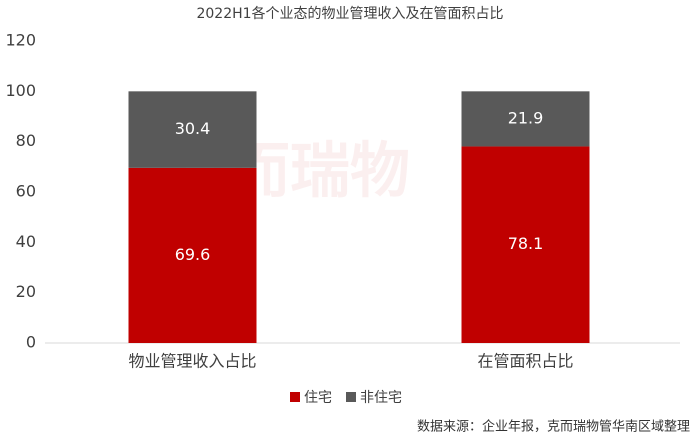 Image resolution: width=700 pixels, height=439 pixels. What do you see at coordinates (26, 140) in the screenshot?
I see `y-tick-label: 80` at bounding box center [26, 140].